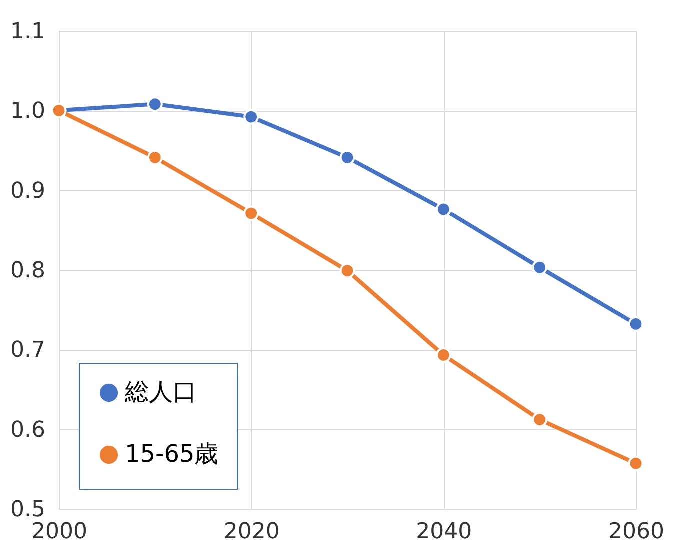  Describe the element at coordinates (28, 32) in the screenshot. I see `y-tick-label: 1.1` at that location.